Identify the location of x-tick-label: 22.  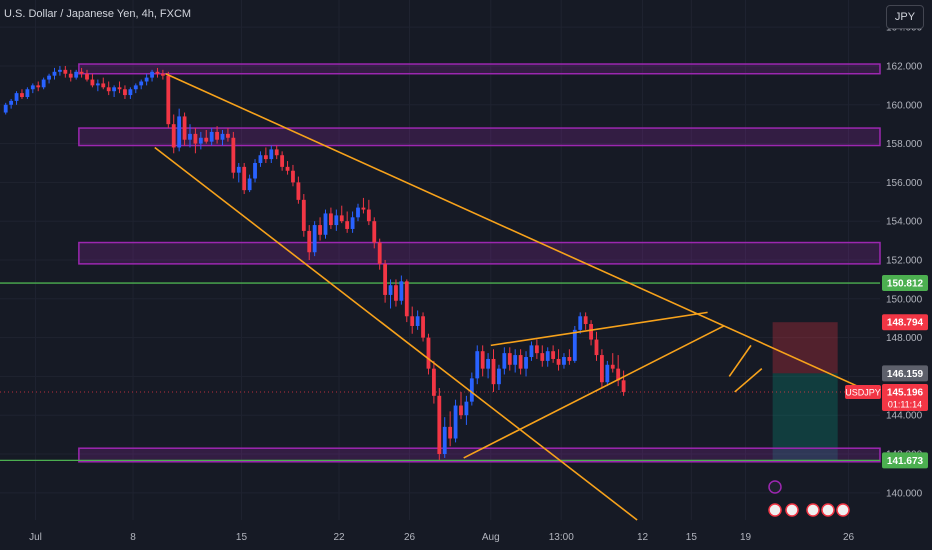
(339, 537).